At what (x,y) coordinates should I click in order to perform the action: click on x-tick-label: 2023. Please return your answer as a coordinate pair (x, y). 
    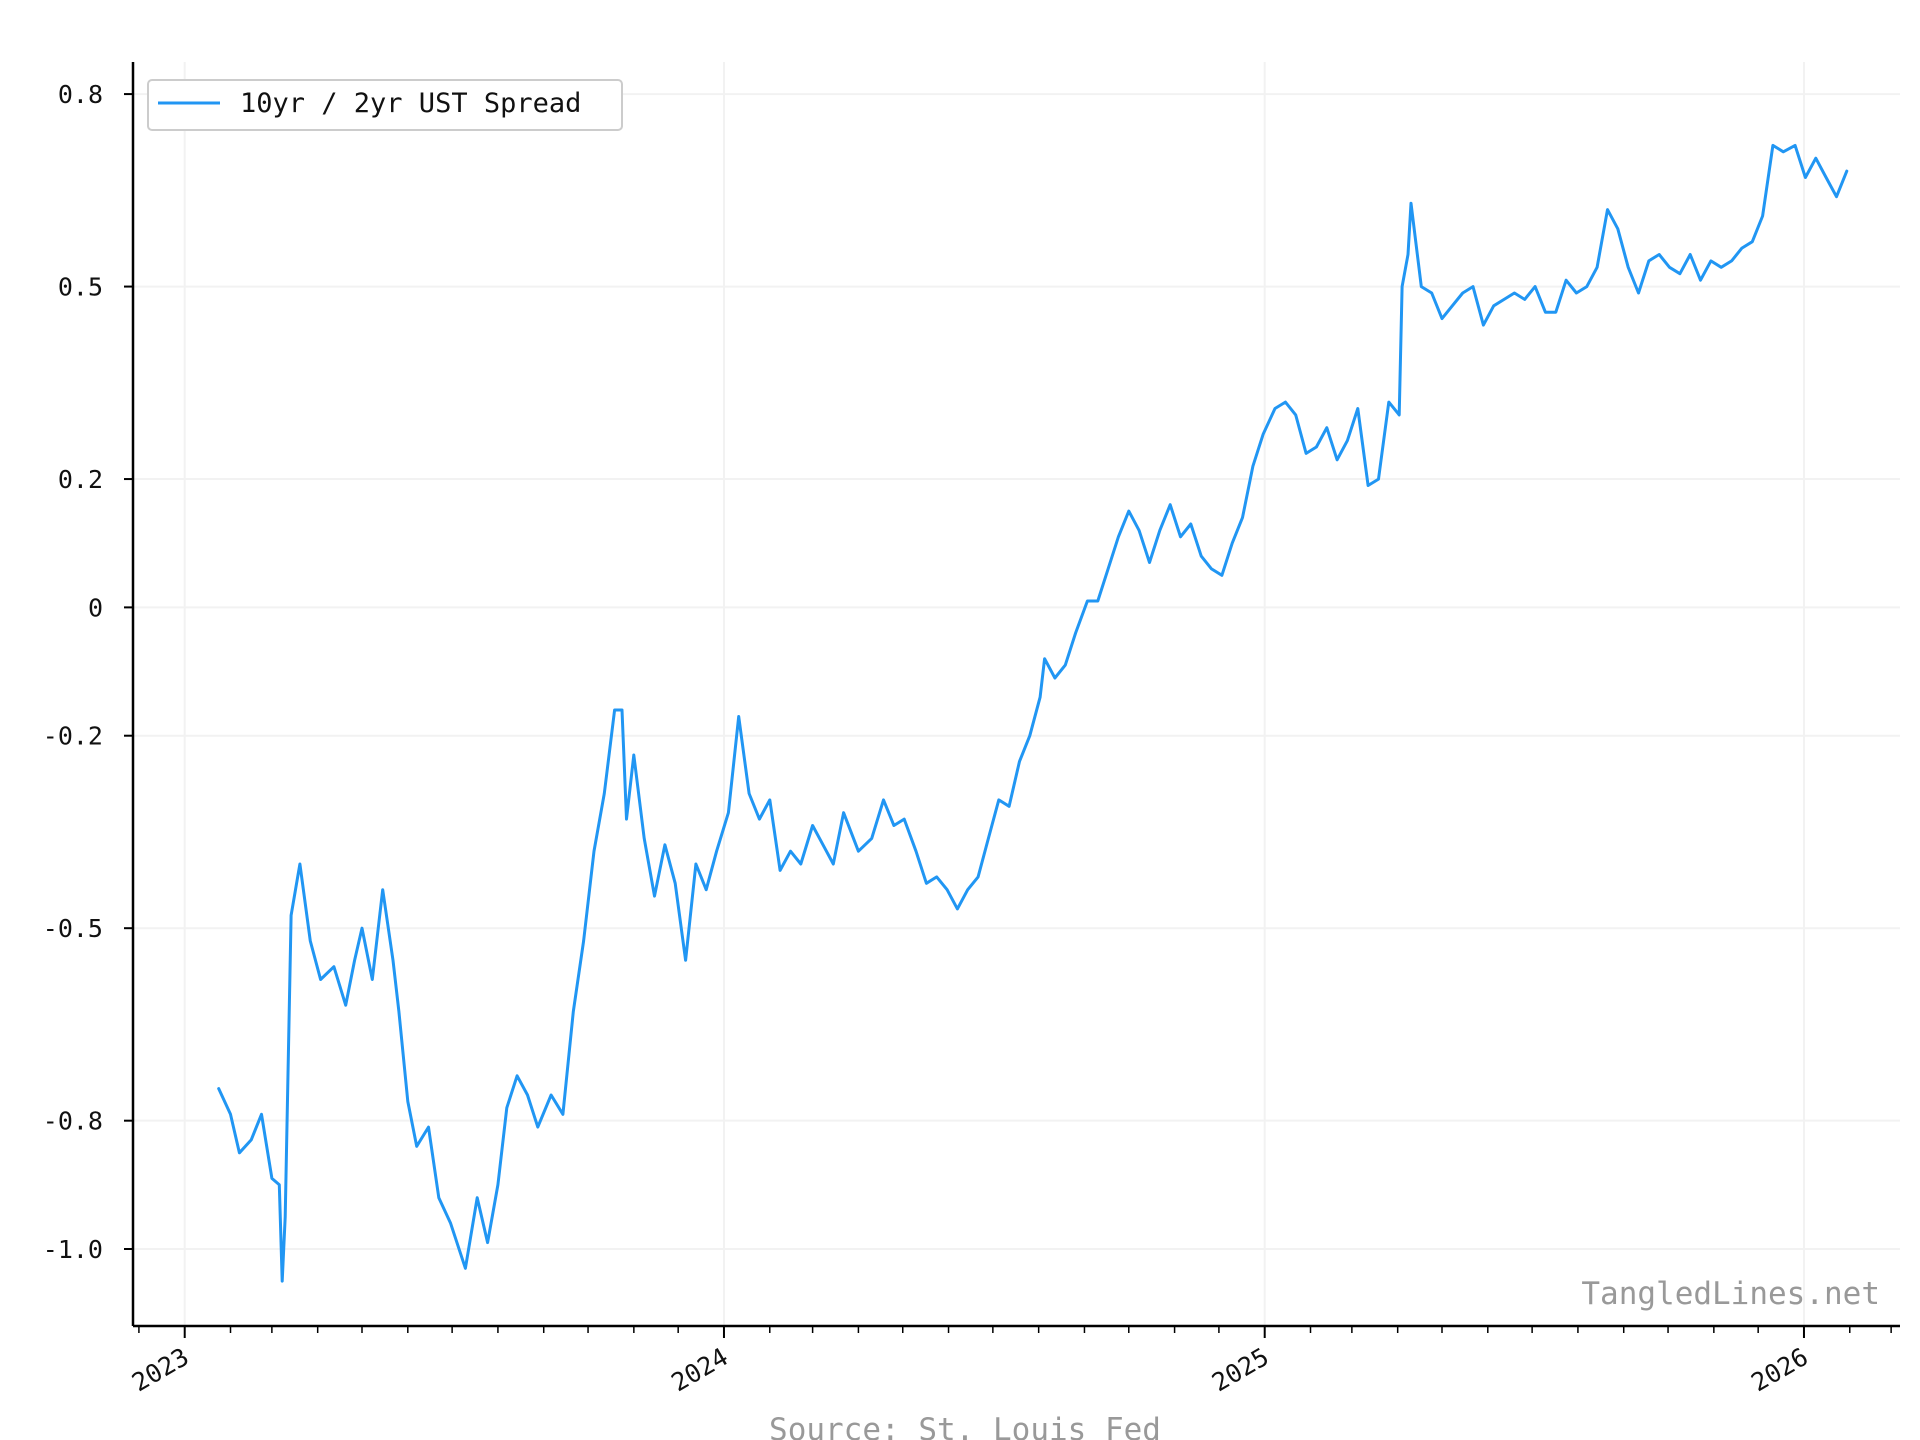
    Looking at the image, I should click on (160, 1369).